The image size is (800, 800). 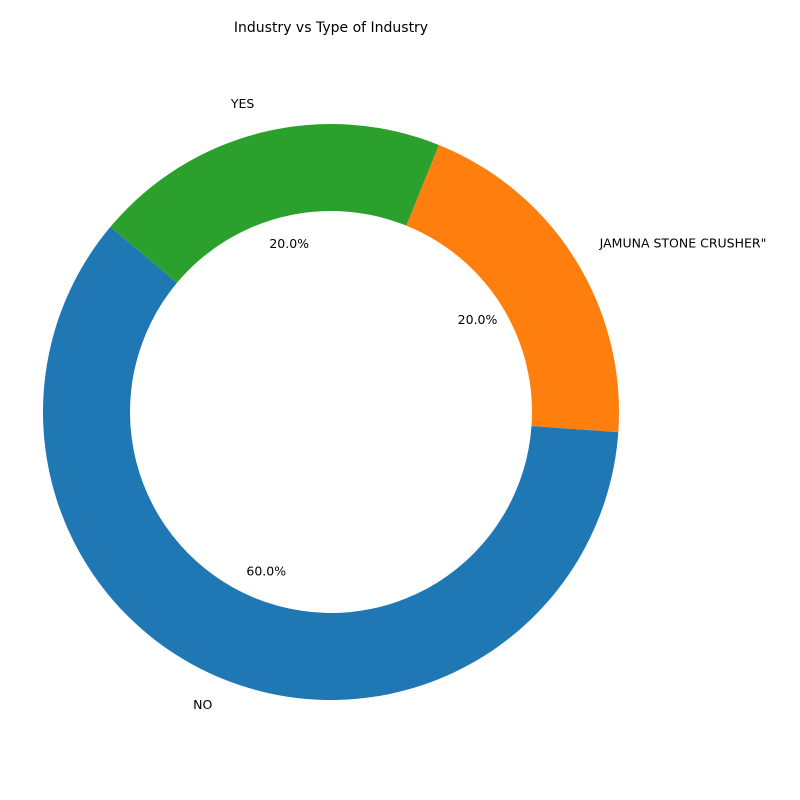 I want to click on pct-label-no: 60.0%, so click(x=266, y=571).